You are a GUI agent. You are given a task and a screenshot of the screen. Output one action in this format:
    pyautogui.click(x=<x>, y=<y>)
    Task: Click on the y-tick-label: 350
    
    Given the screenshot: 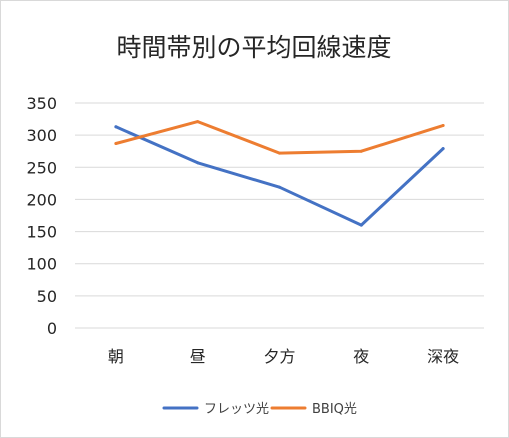 What is the action you would take?
    pyautogui.click(x=41, y=103)
    